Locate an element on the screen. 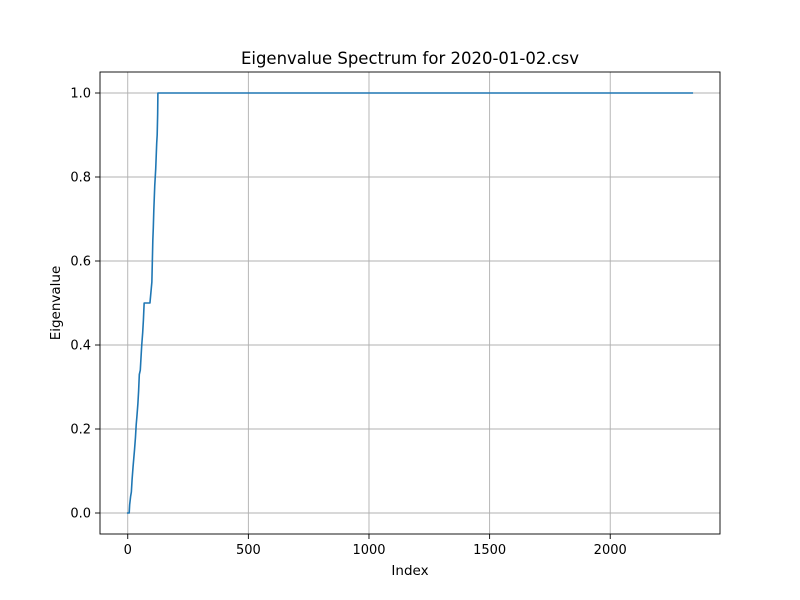  chart-title: Eigenvalue Spectrum for 2020-01-02.csv is located at coordinates (410, 58).